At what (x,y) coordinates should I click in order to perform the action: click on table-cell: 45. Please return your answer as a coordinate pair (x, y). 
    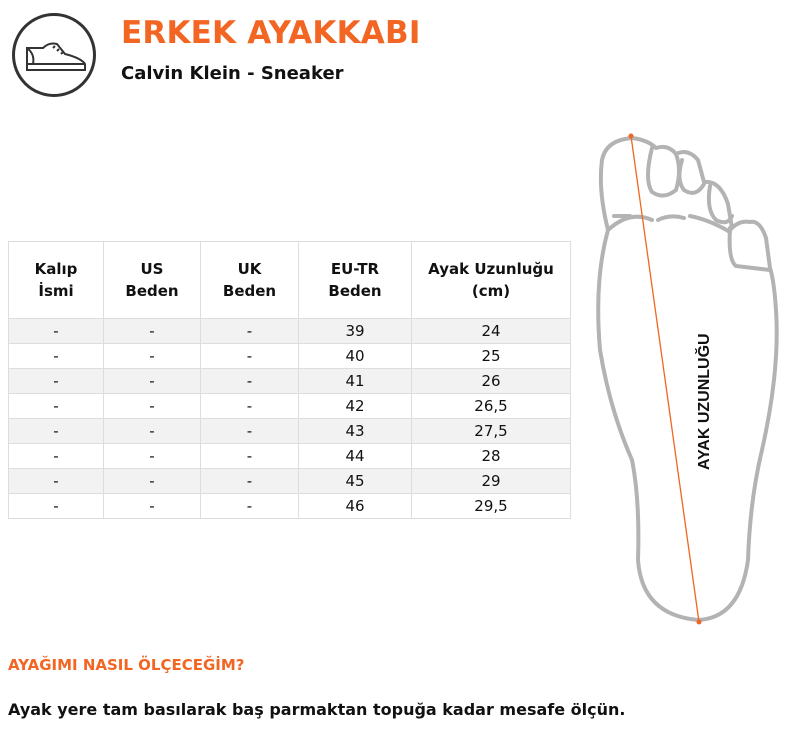
    Looking at the image, I should click on (355, 481).